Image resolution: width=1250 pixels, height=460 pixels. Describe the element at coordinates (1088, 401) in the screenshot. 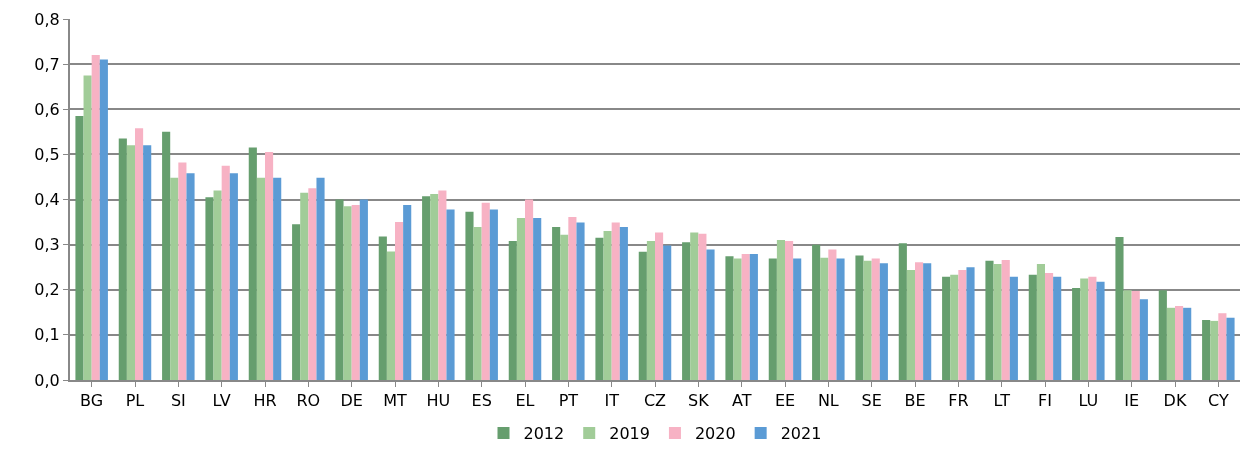

I see `x-tick-label: LU` at that location.